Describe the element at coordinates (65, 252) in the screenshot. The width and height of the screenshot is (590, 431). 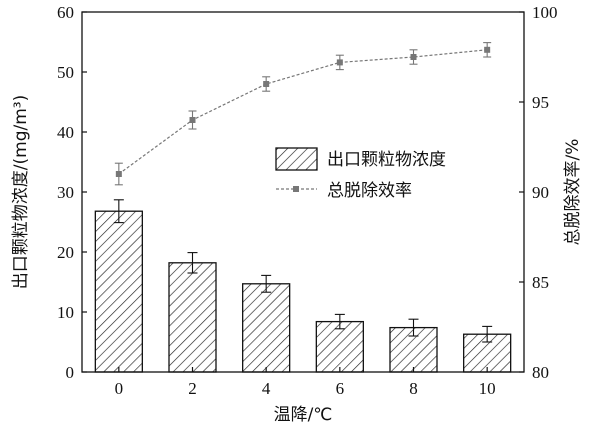
I see `left-y-tick-label-20: 20` at that location.